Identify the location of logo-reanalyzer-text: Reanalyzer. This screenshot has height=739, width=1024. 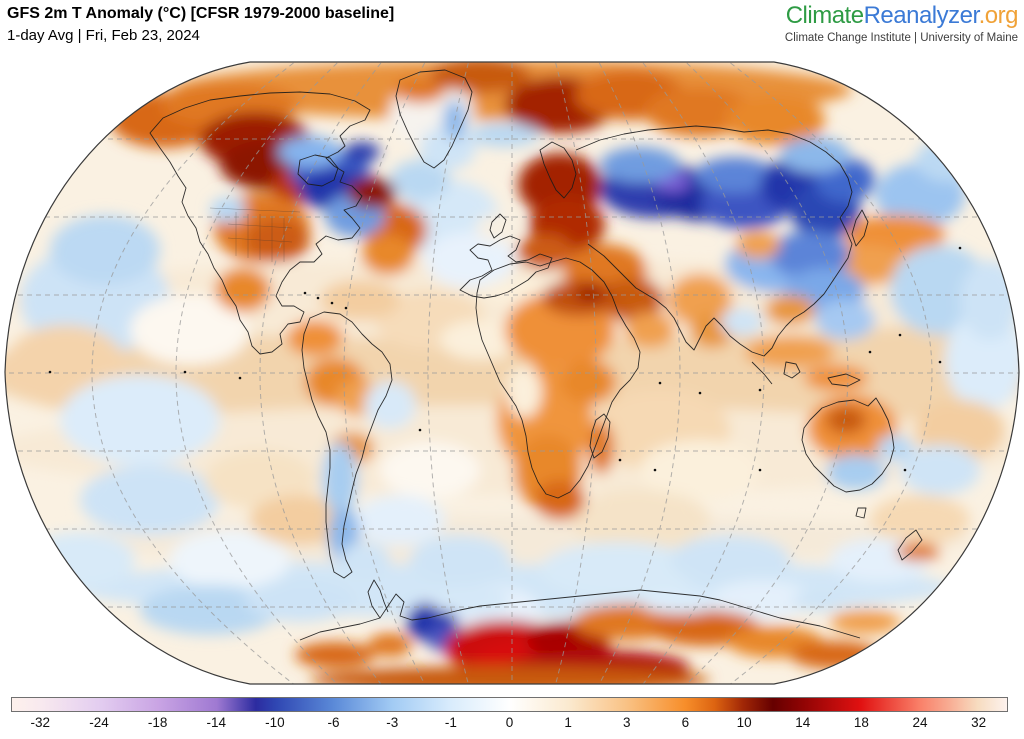
(921, 15).